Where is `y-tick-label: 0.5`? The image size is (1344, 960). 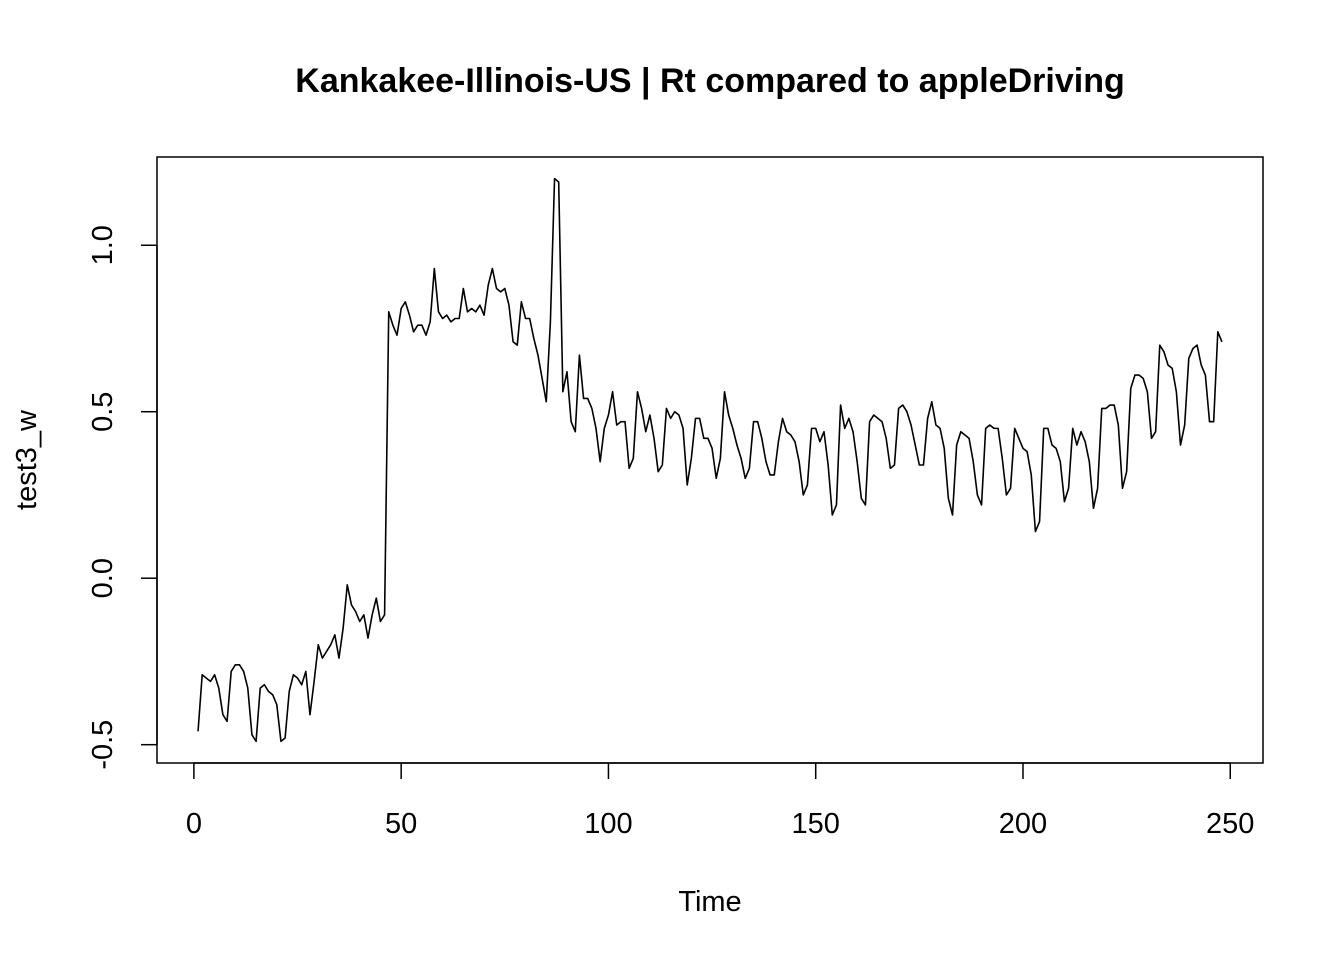 y-tick-label: 0.5 is located at coordinates (103, 412).